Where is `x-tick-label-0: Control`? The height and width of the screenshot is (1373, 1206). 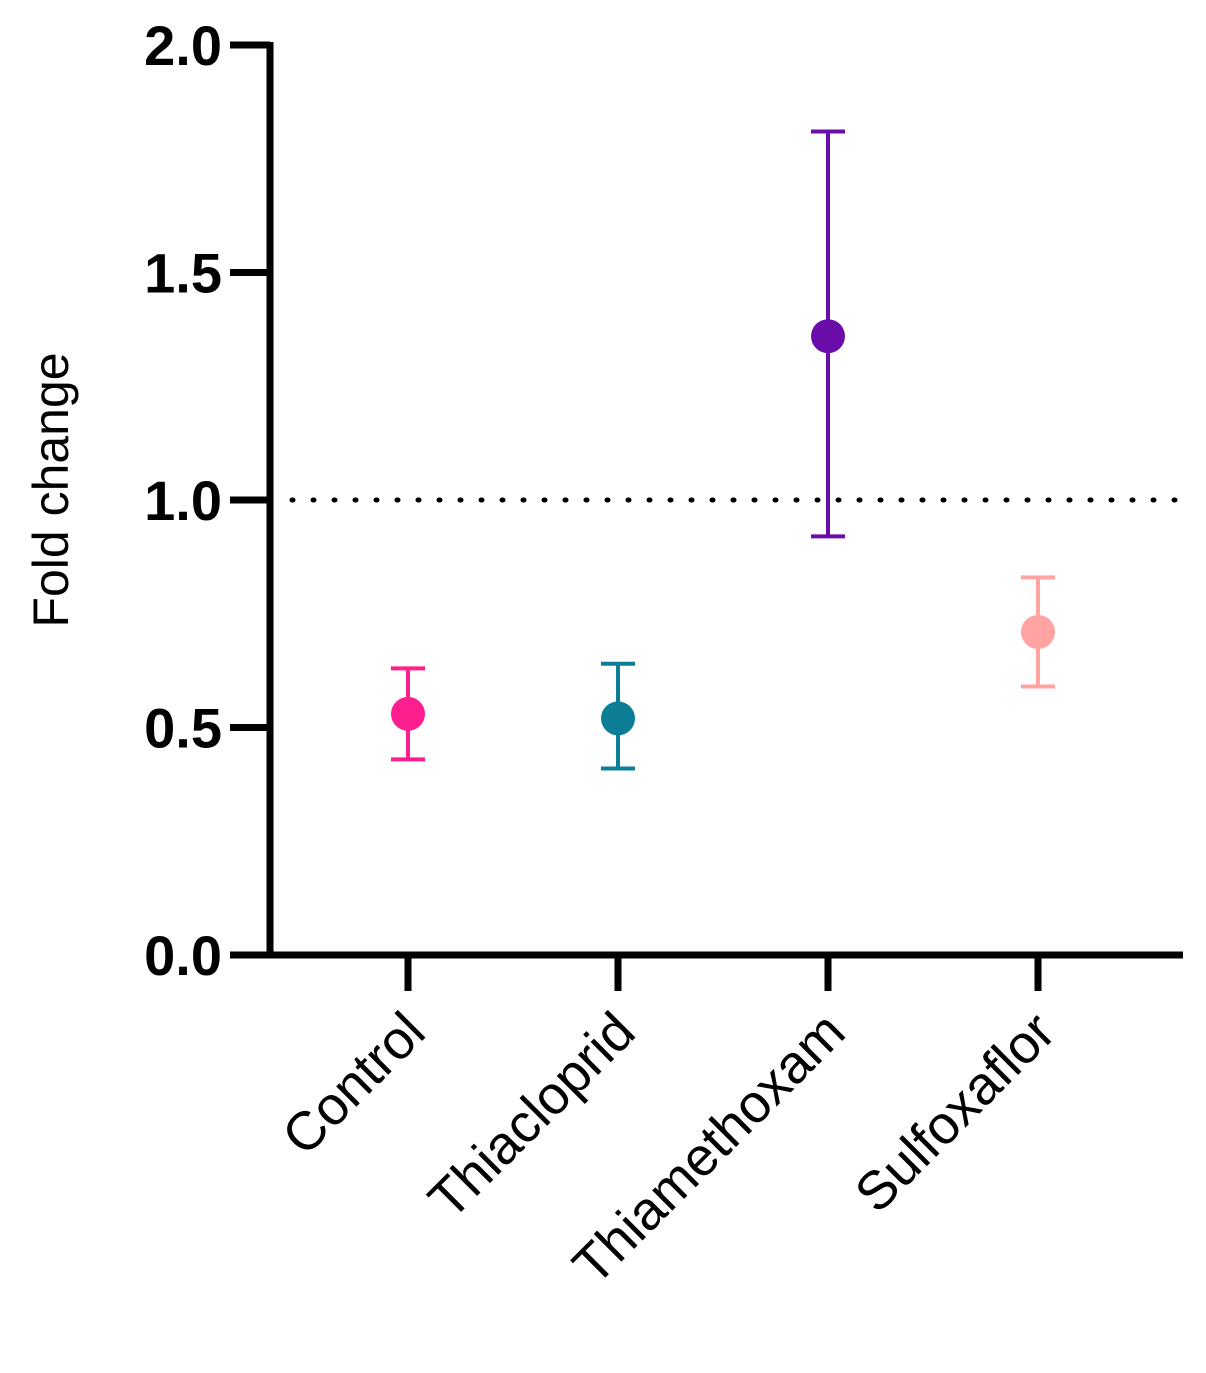 x-tick-label-0: Control is located at coordinates (354, 1084).